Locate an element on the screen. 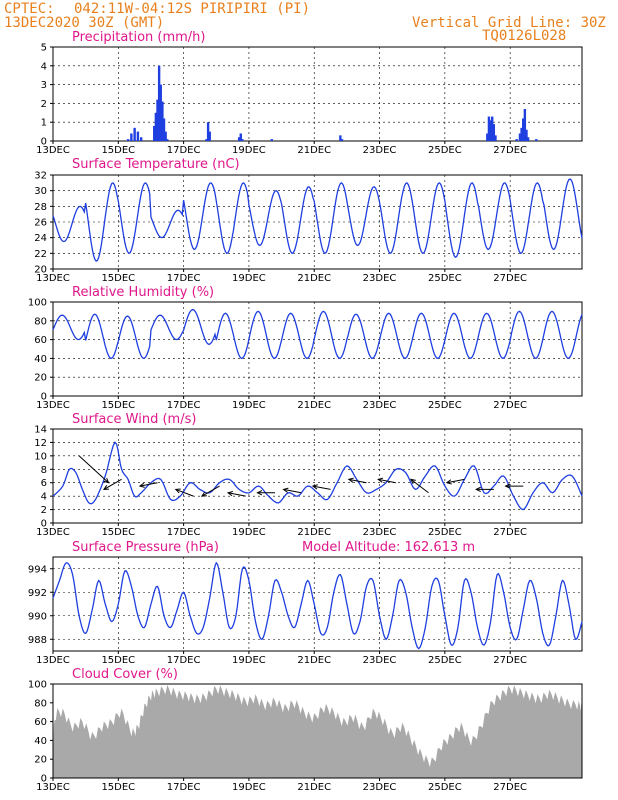 This screenshot has width=618, height=800. wind-ytick-label: 14 is located at coordinates (40, 430).